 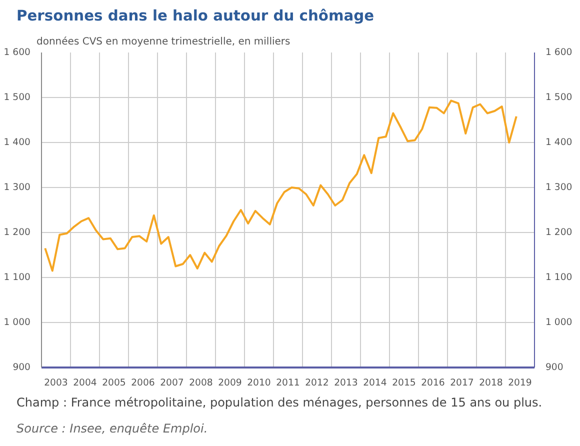 I want to click on y-tick-label: 1 100, so click(x=17, y=277).